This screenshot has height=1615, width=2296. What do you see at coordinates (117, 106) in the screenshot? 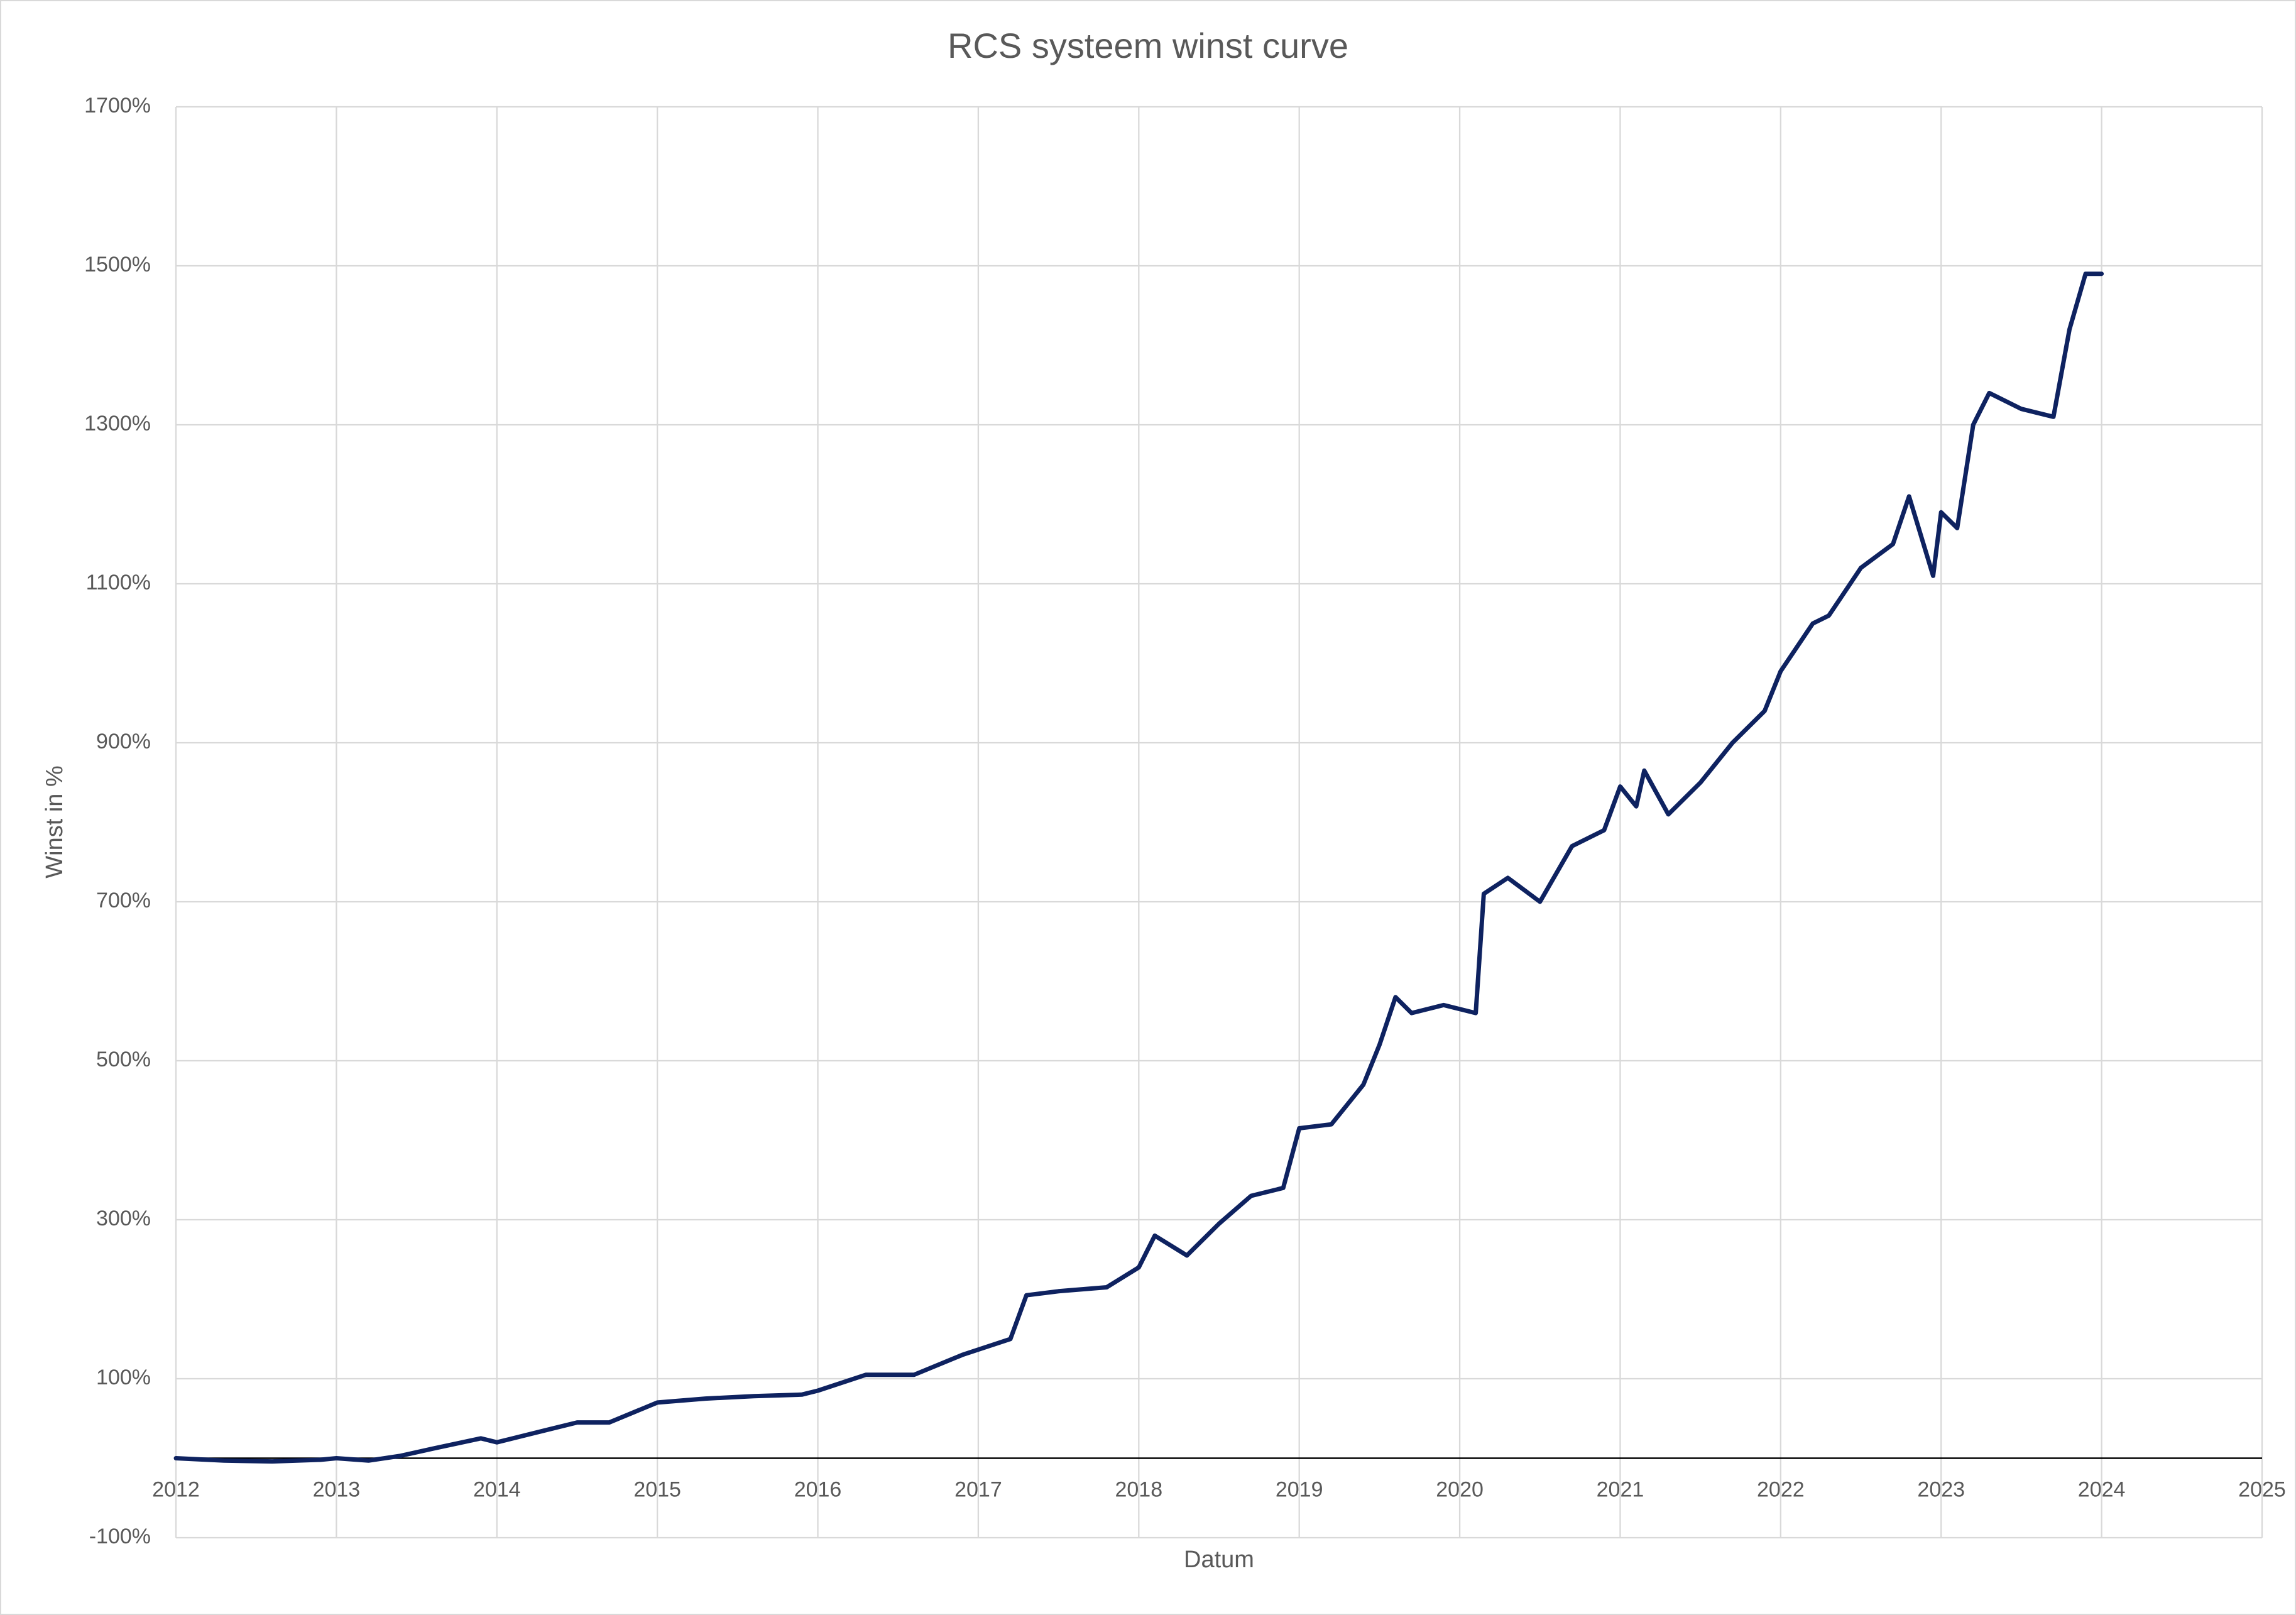
I see `y-tick-label: 1700%` at bounding box center [117, 106].